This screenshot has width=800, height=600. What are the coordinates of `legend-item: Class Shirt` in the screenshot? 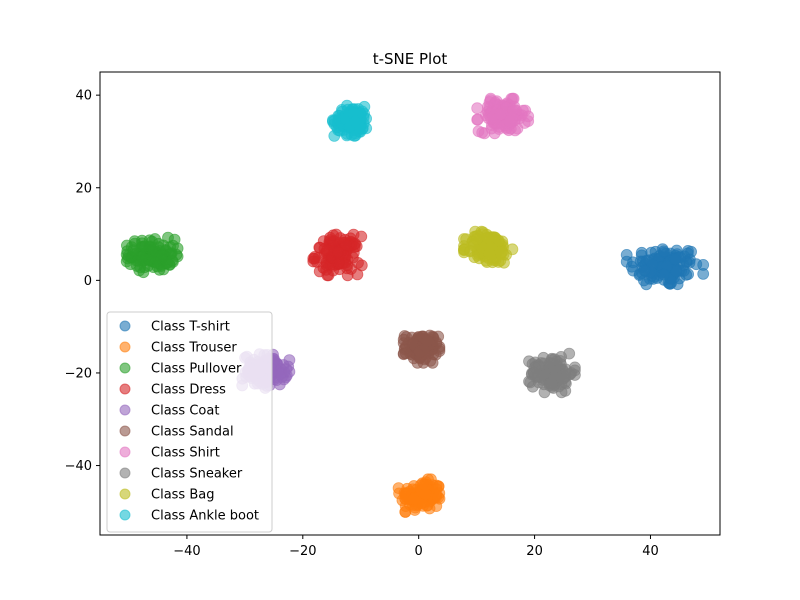 It's located at (169, 453).